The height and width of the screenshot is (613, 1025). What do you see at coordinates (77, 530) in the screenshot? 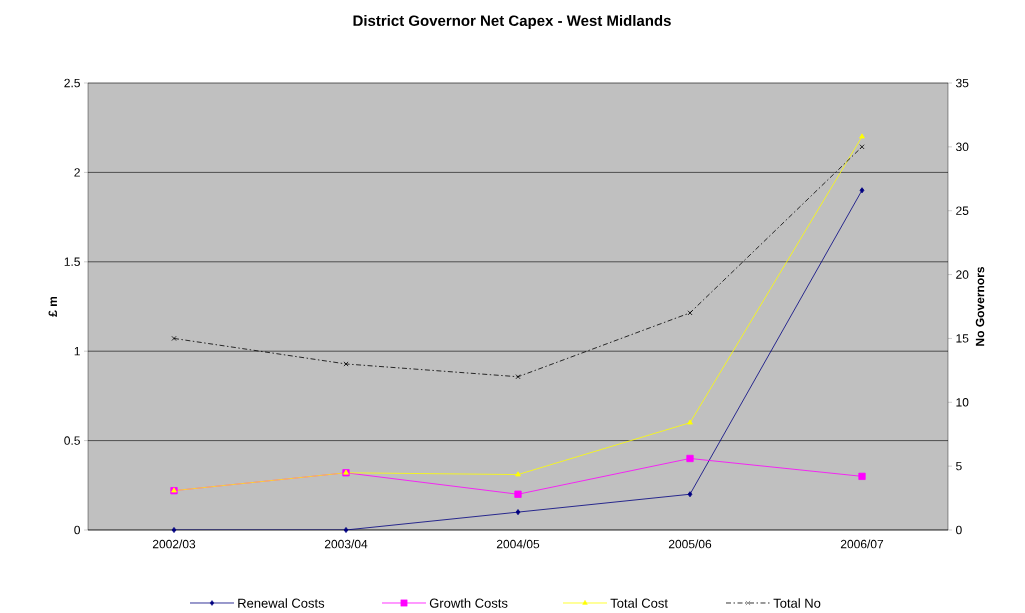
I see `y-tick-label: 0` at bounding box center [77, 530].